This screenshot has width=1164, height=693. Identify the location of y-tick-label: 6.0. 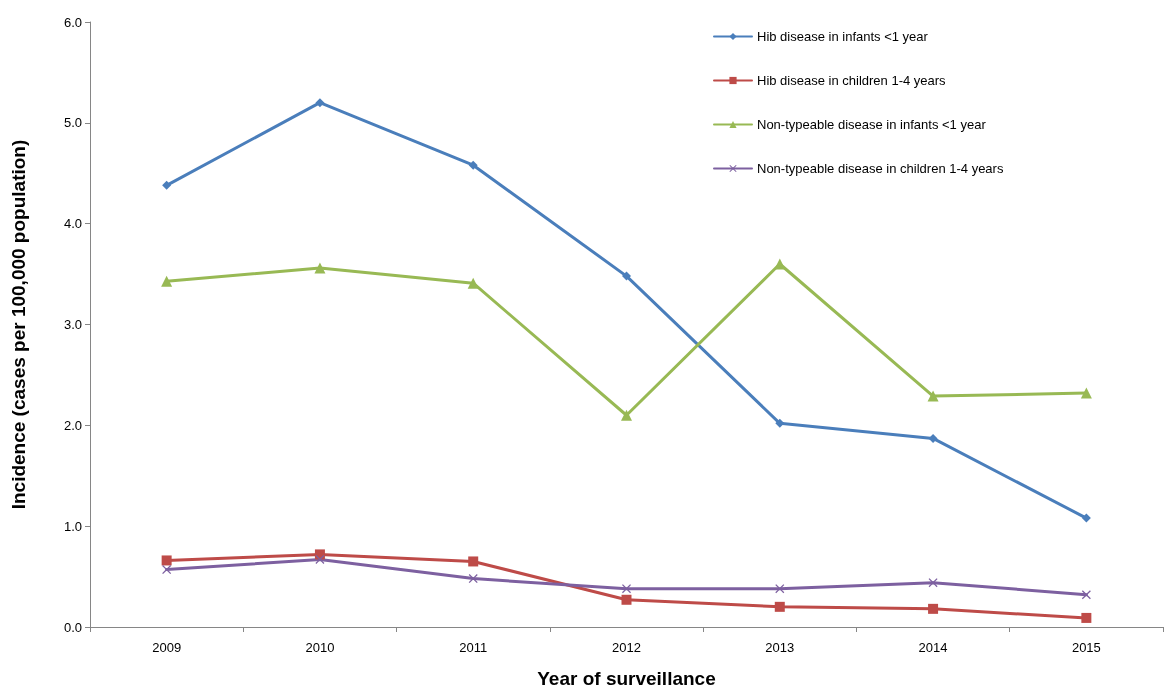
(72, 22).